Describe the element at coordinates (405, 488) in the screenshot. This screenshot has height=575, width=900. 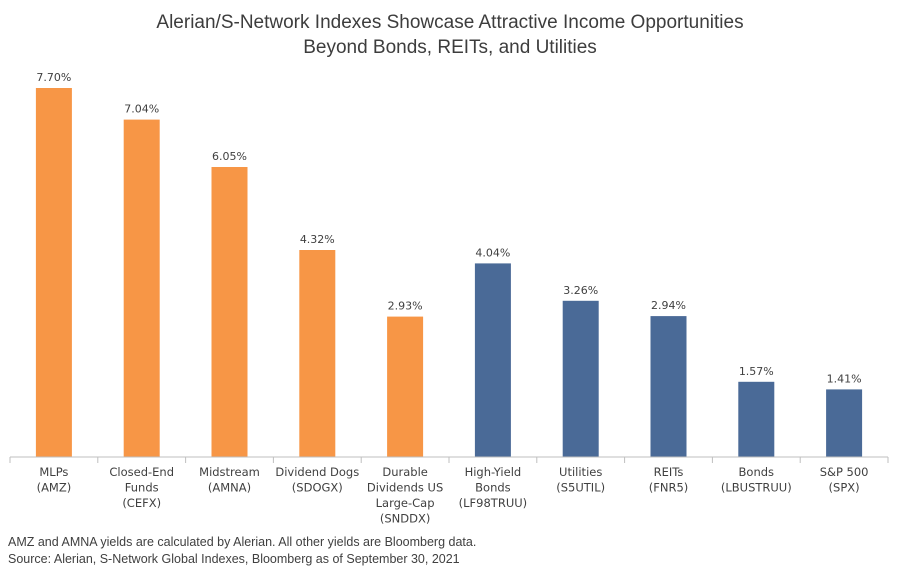
I see `category-label-line: Dividends US` at that location.